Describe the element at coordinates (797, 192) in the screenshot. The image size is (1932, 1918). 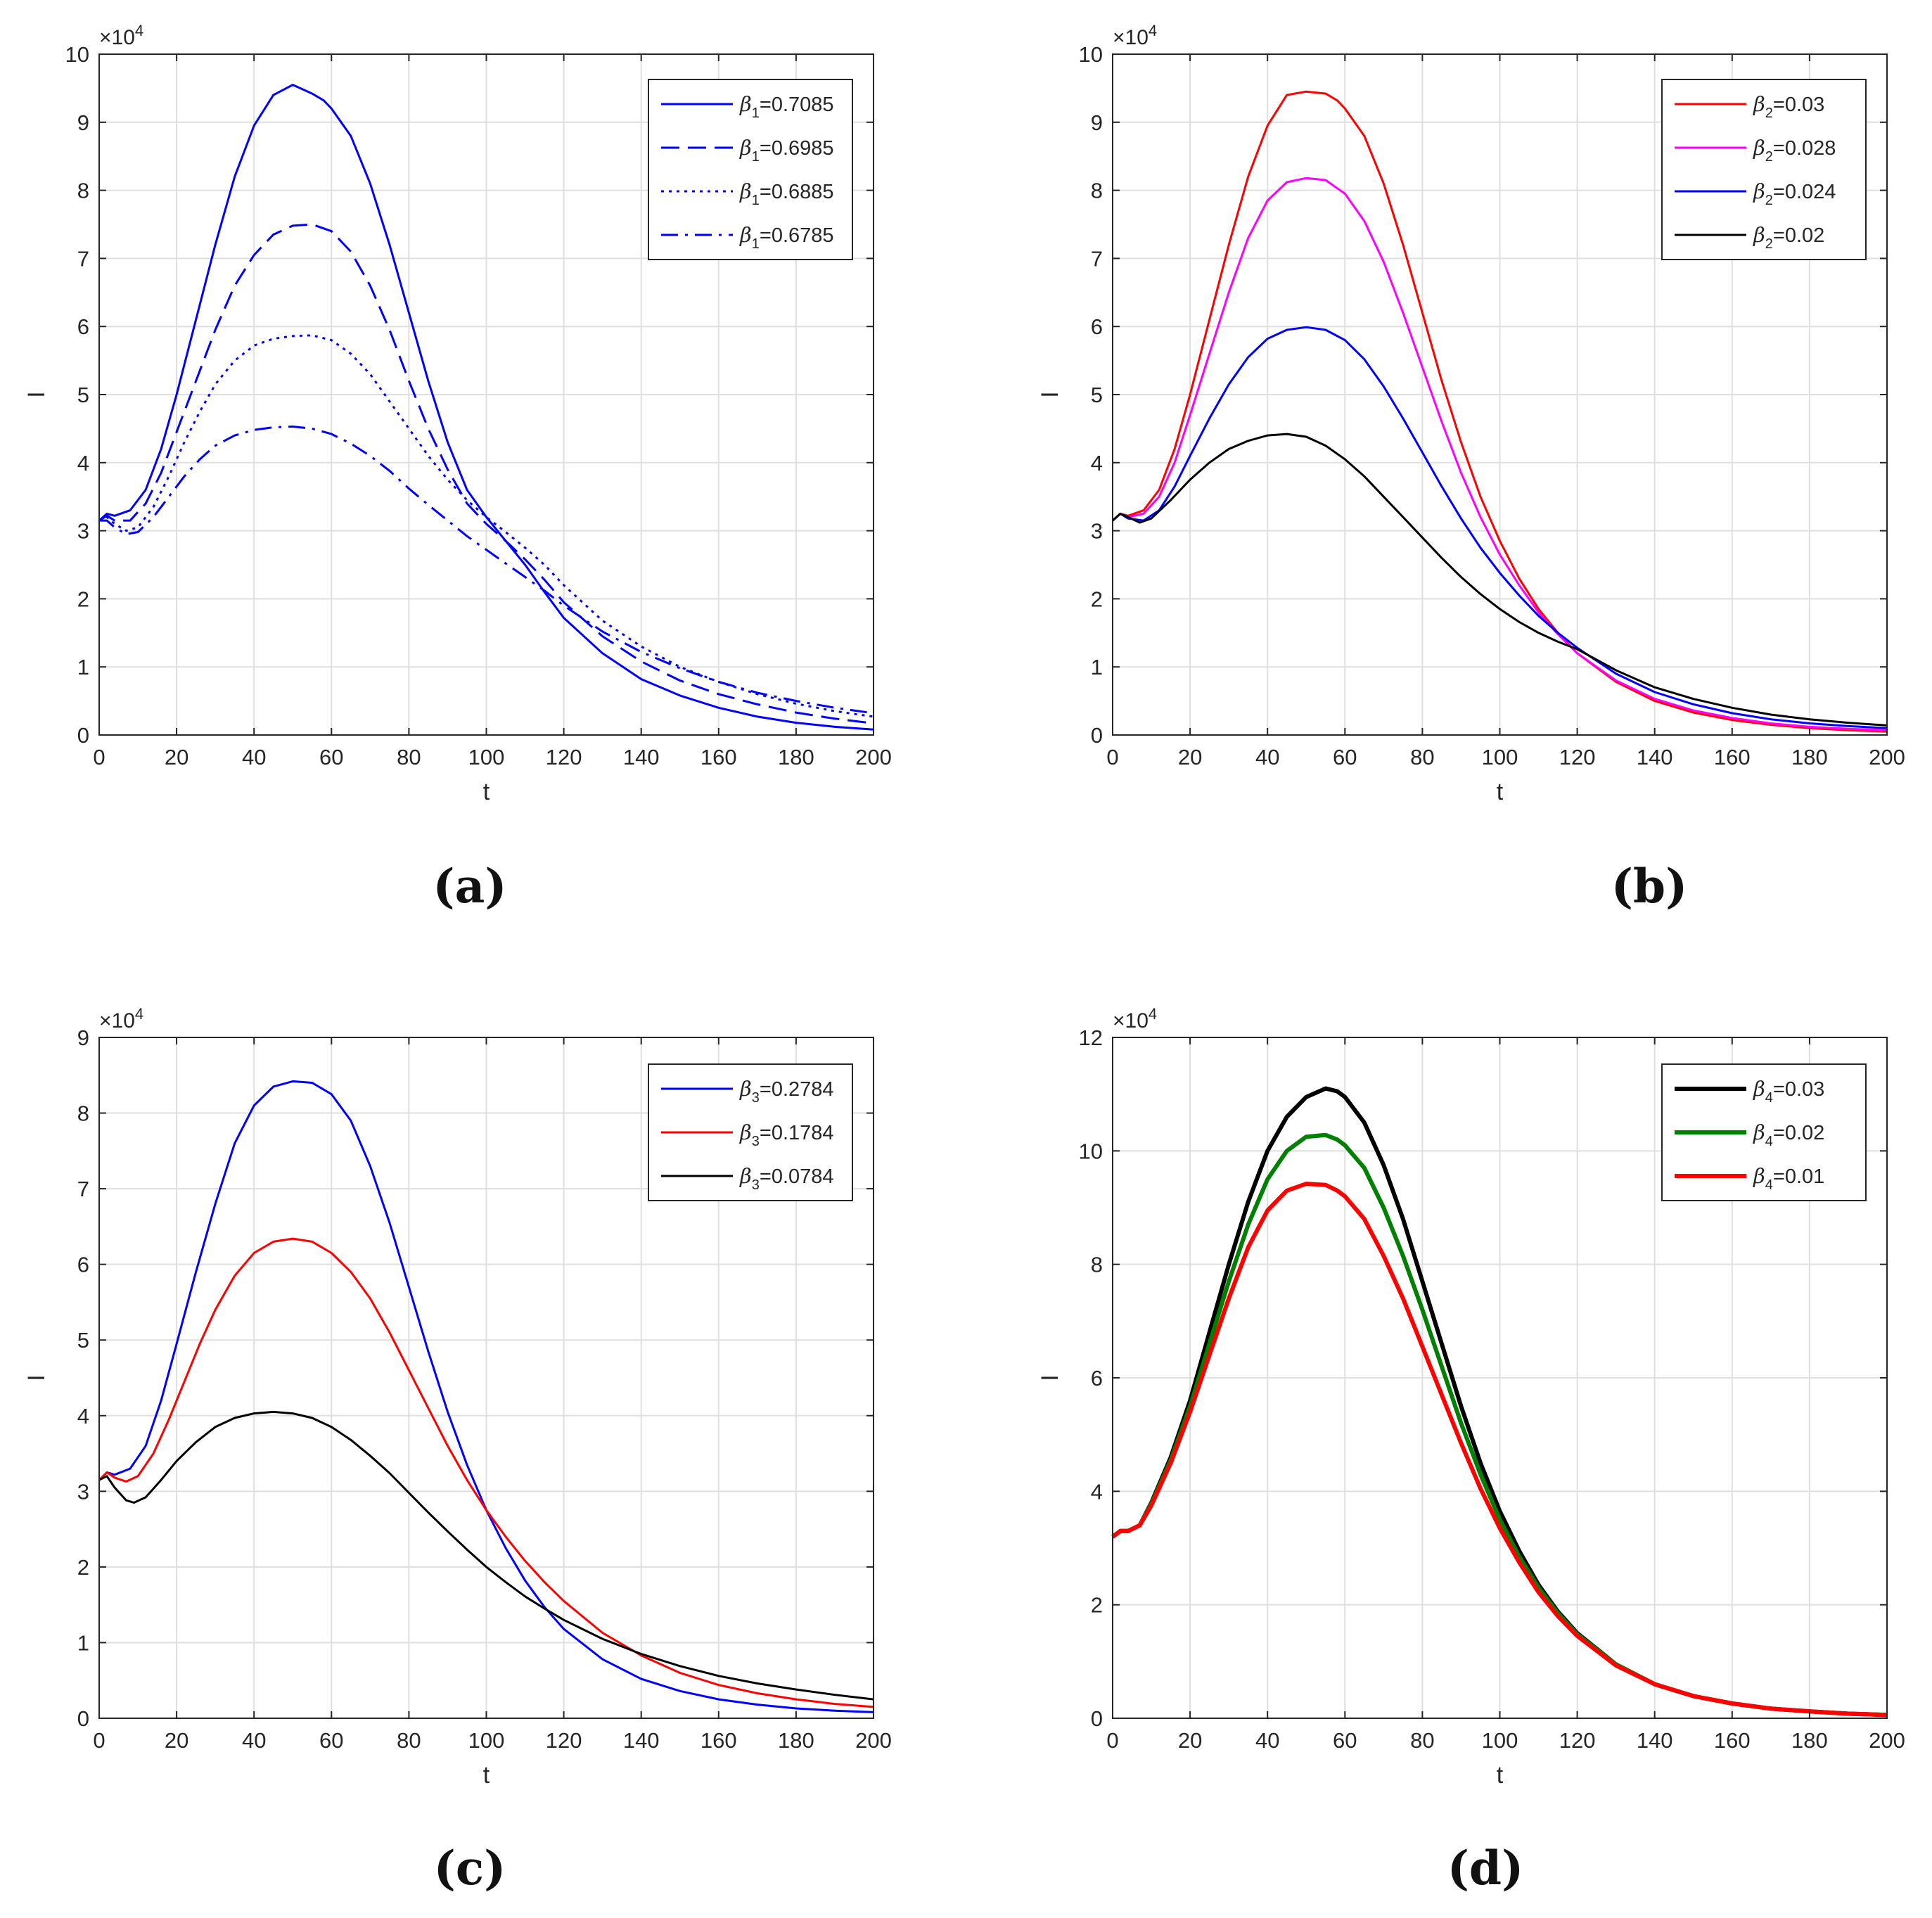
I see `legend-value: =0.6885` at that location.